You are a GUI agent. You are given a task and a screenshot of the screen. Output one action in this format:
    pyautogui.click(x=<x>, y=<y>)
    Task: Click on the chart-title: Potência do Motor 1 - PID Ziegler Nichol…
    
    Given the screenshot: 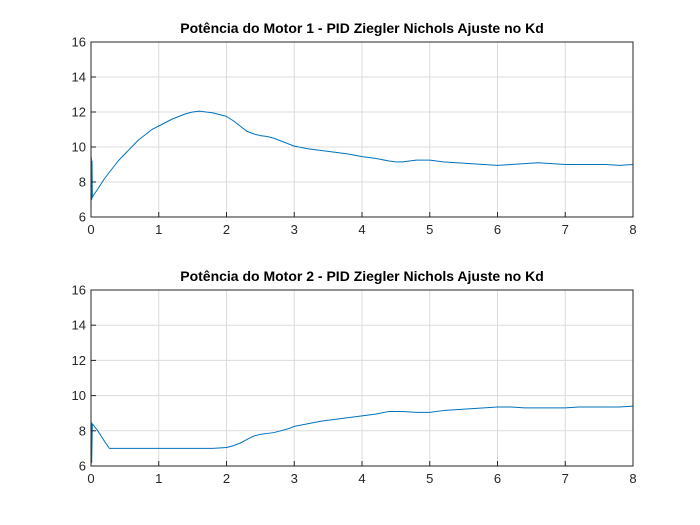 What is the action you would take?
    pyautogui.click(x=362, y=28)
    